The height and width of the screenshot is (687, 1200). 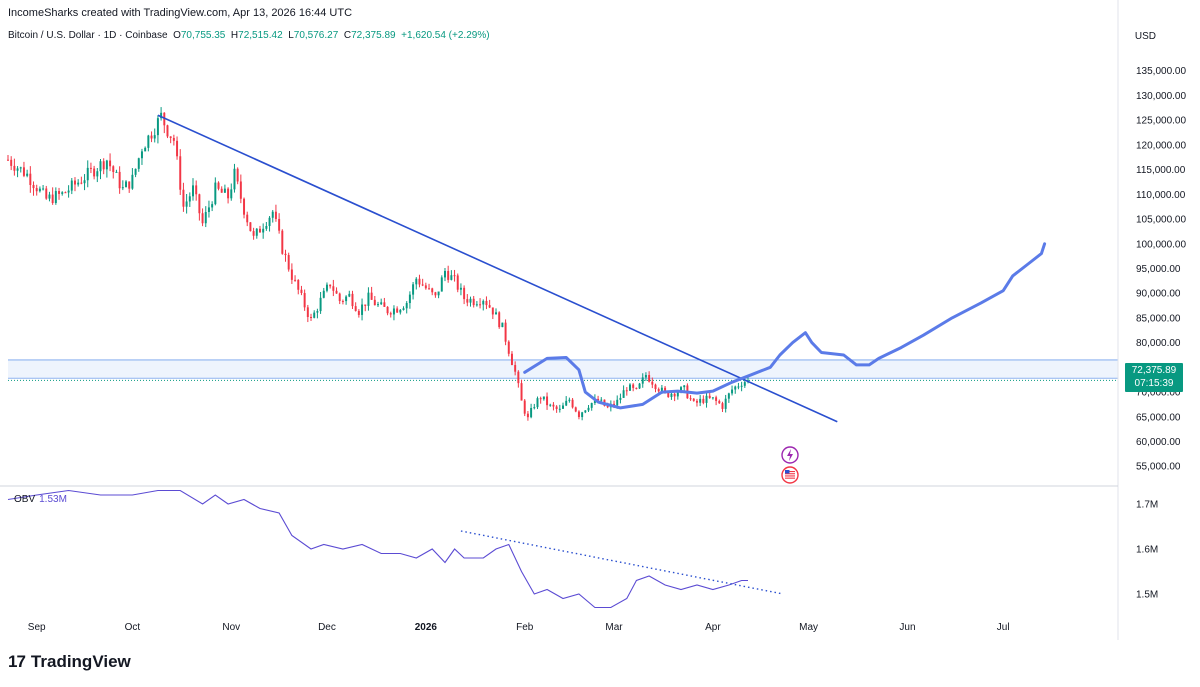 What do you see at coordinates (53, 499) in the screenshot?
I see `obv-value: 1.53M` at bounding box center [53, 499].